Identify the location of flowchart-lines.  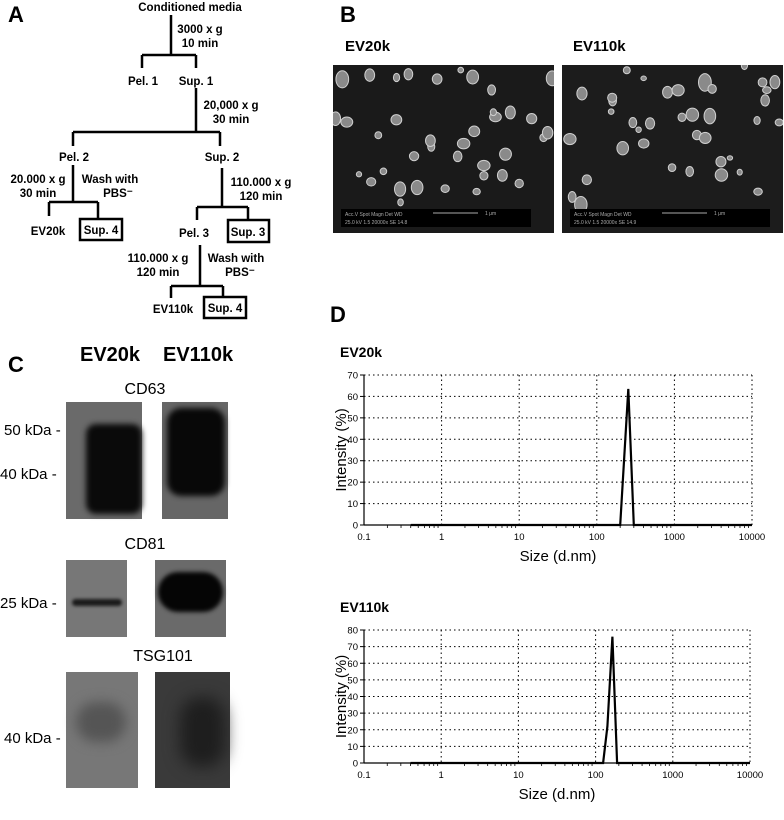
(148, 156).